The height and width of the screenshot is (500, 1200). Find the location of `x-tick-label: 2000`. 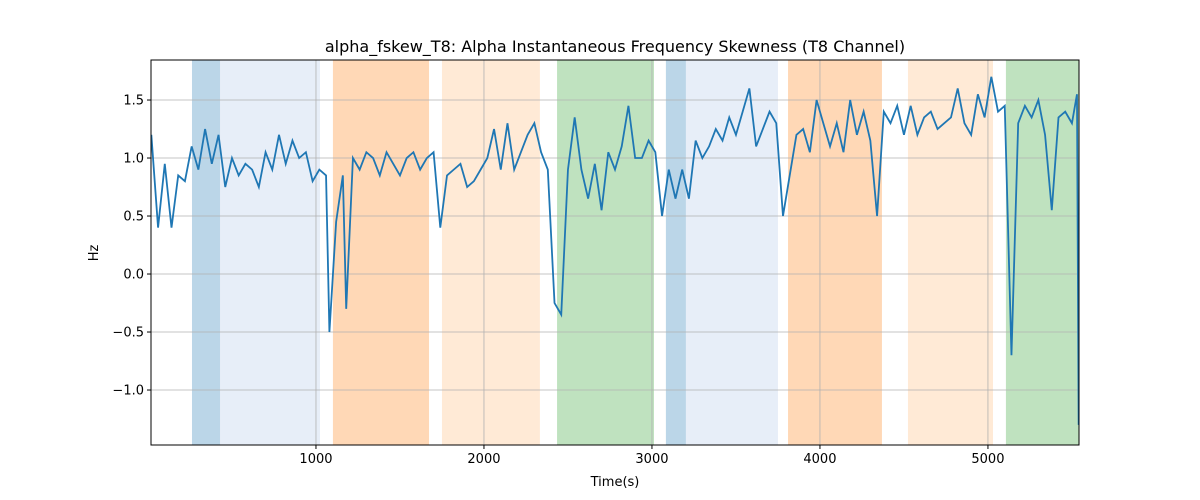

x-tick-label: 2000 is located at coordinates (483, 459).